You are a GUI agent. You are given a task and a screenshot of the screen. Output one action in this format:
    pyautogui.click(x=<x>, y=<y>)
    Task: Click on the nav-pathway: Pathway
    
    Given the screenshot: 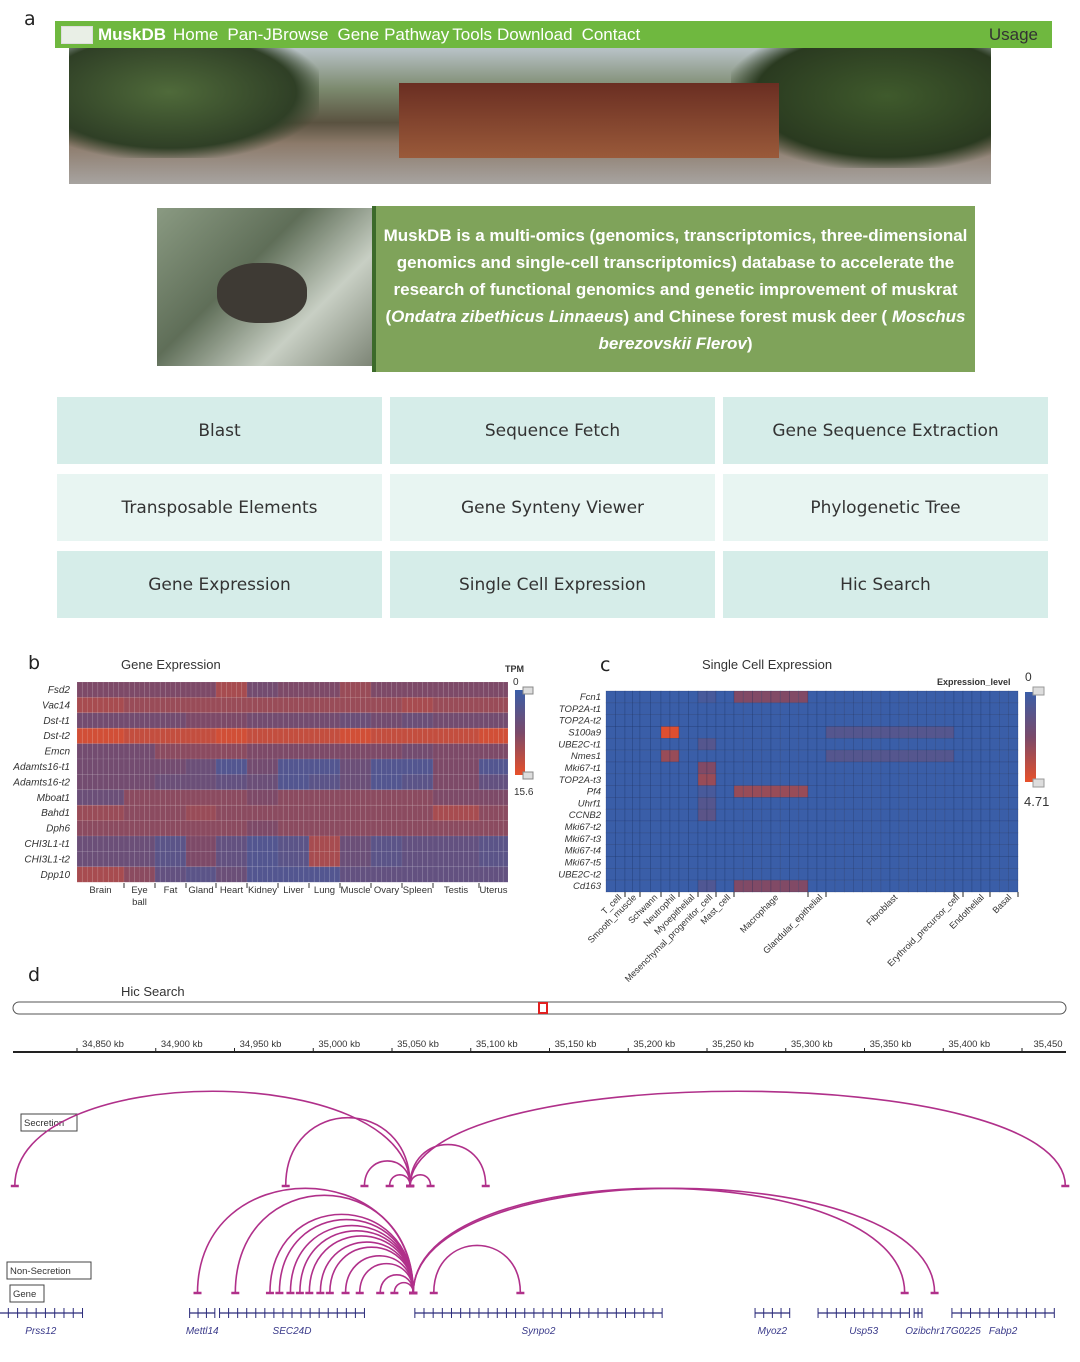 What is the action you would take?
    pyautogui.click(x=417, y=34)
    